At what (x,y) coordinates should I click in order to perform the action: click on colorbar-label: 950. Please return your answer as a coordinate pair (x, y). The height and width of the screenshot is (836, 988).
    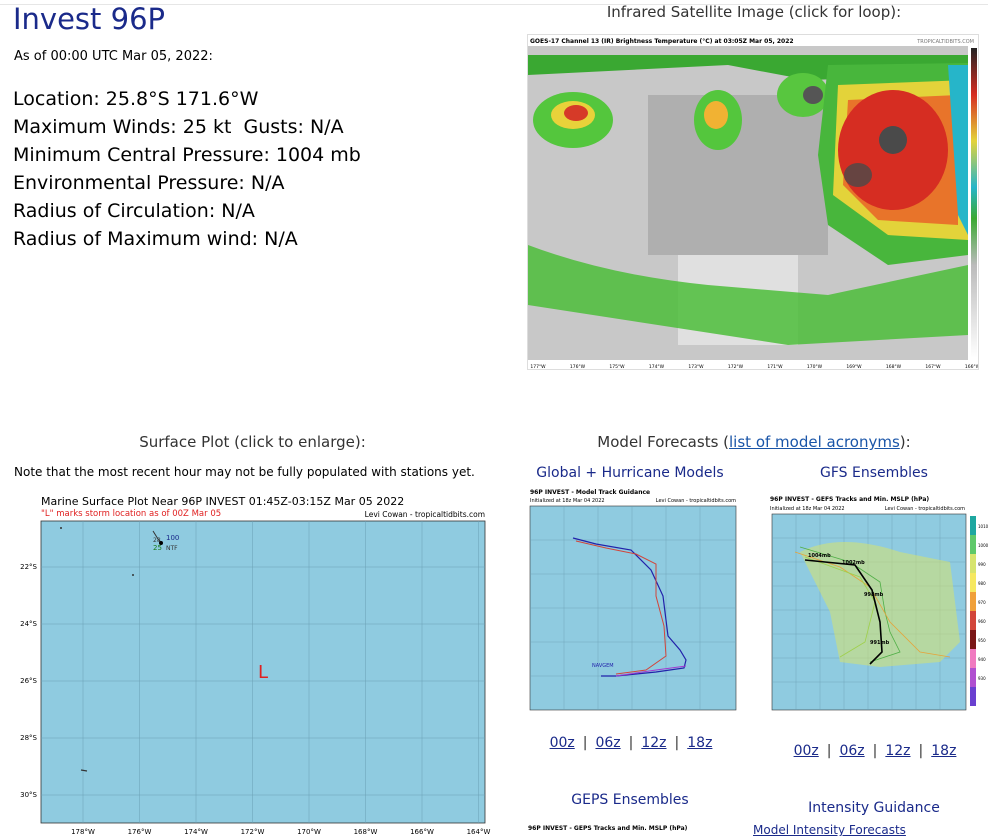
    Looking at the image, I should click on (982, 640).